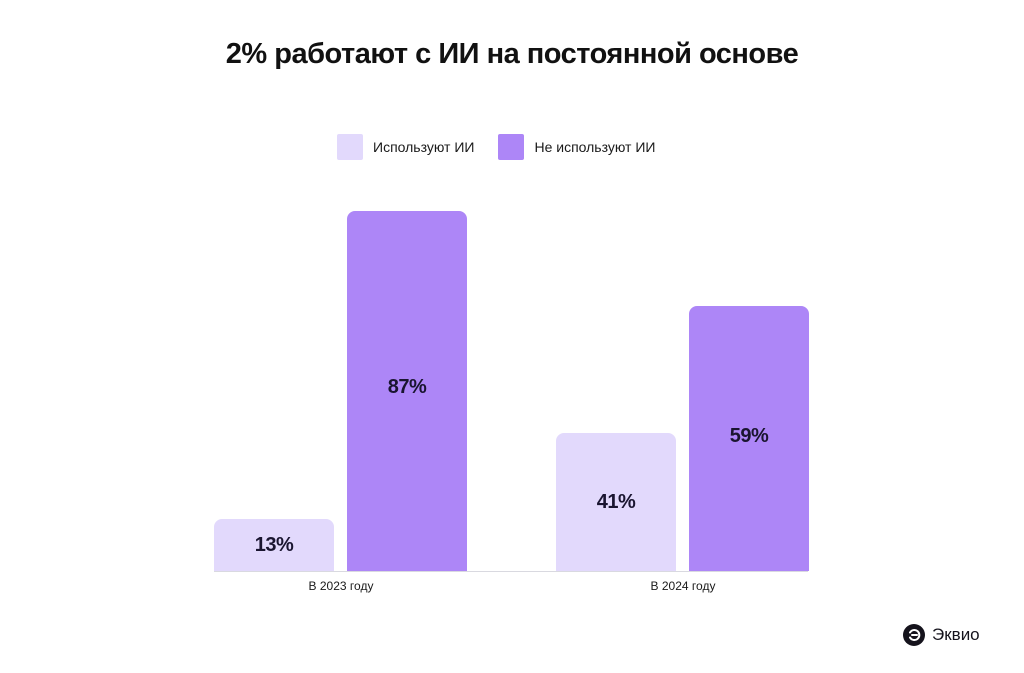 The image size is (1024, 673). I want to click on legend-swatch-not-use-ai, so click(511, 147).